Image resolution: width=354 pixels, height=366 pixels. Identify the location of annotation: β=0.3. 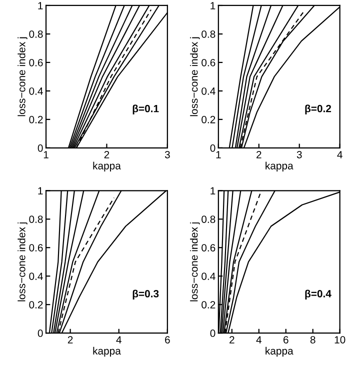
(145, 295).